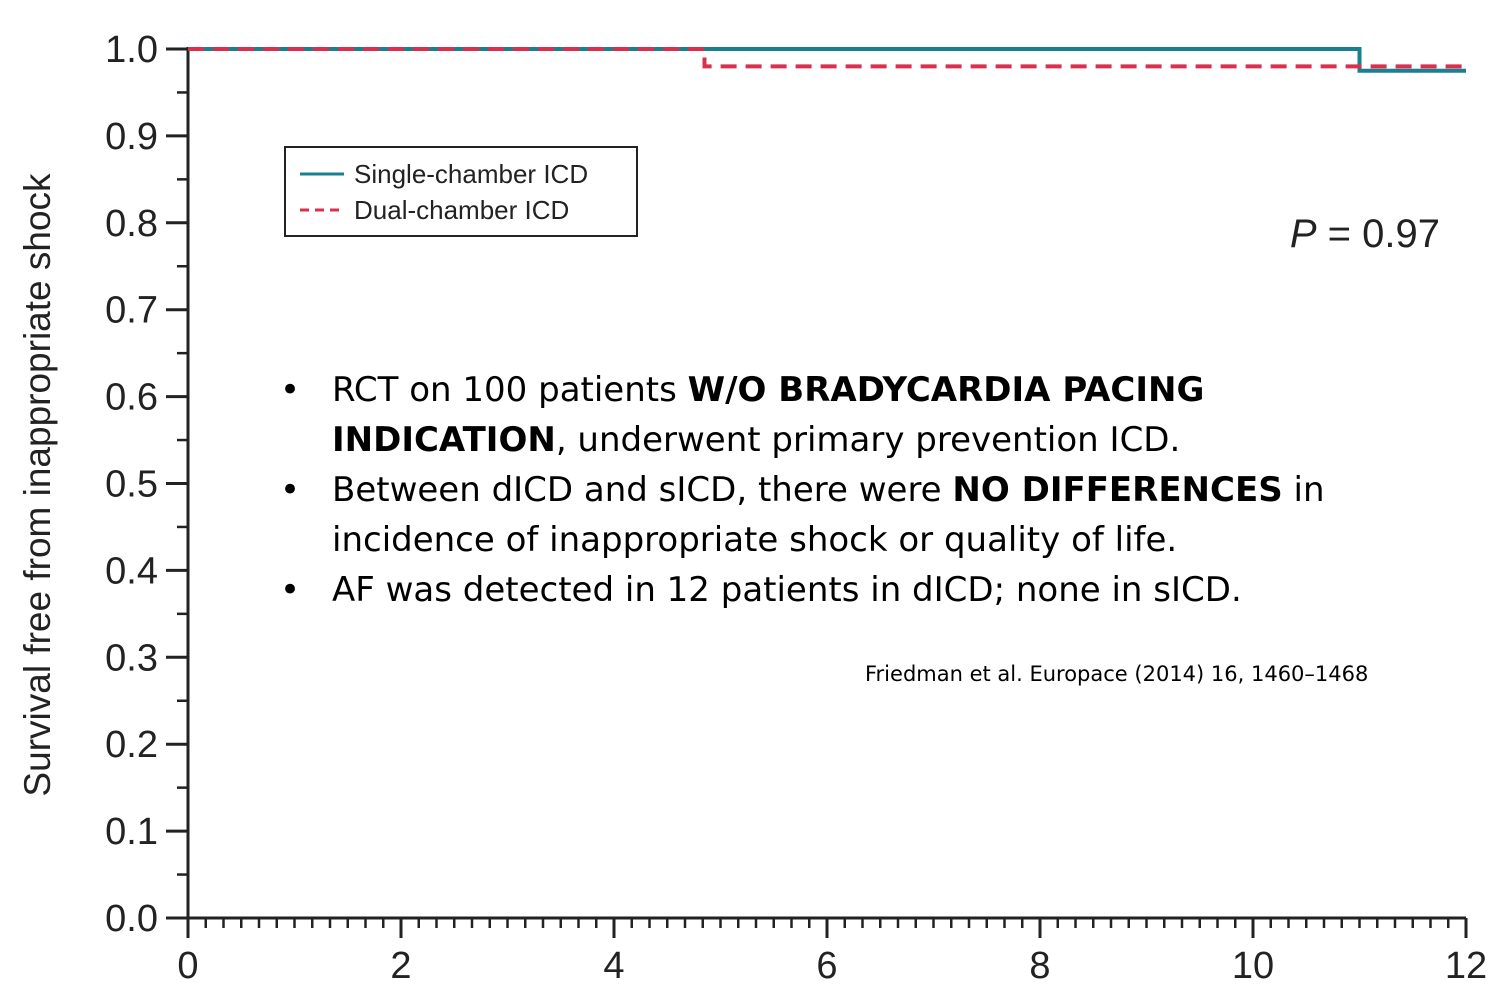 This screenshot has height=1008, width=1501. Describe the element at coordinates (868, 440) in the screenshot. I see `note-text: , underwent primary prevention ICD.` at that location.